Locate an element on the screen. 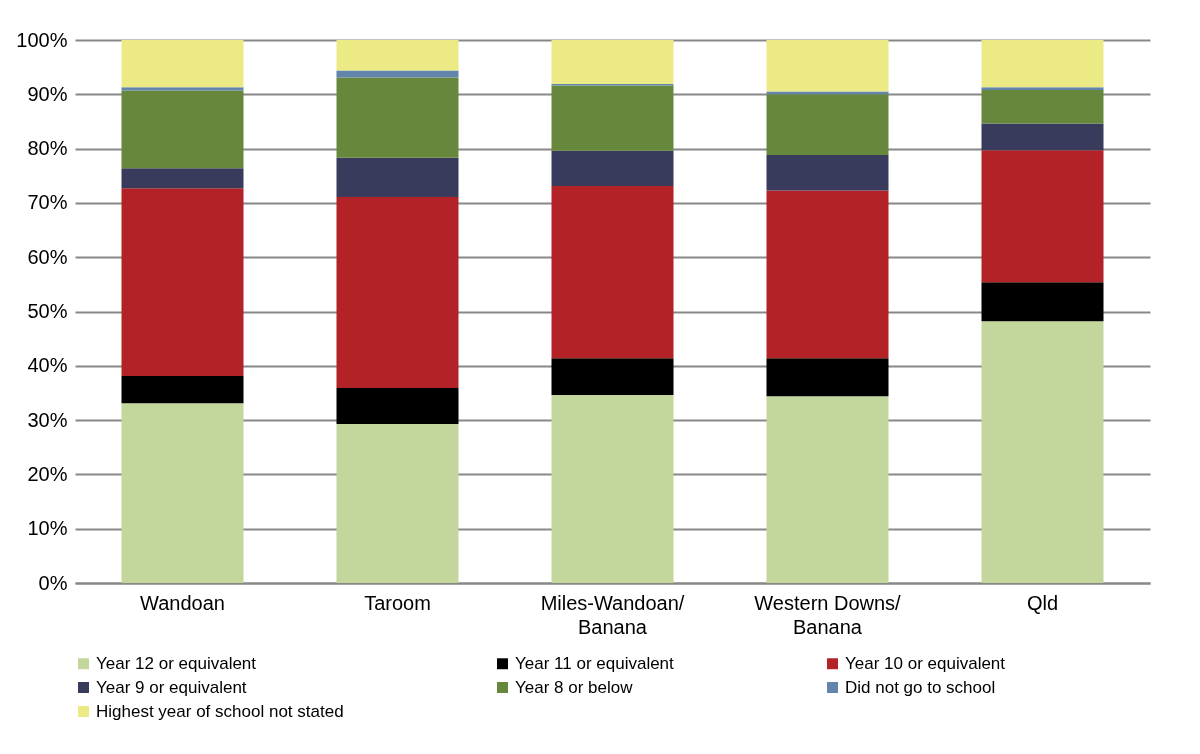 This screenshot has width=1200, height=754. x-tick-label: Taroom is located at coordinates (397, 602).